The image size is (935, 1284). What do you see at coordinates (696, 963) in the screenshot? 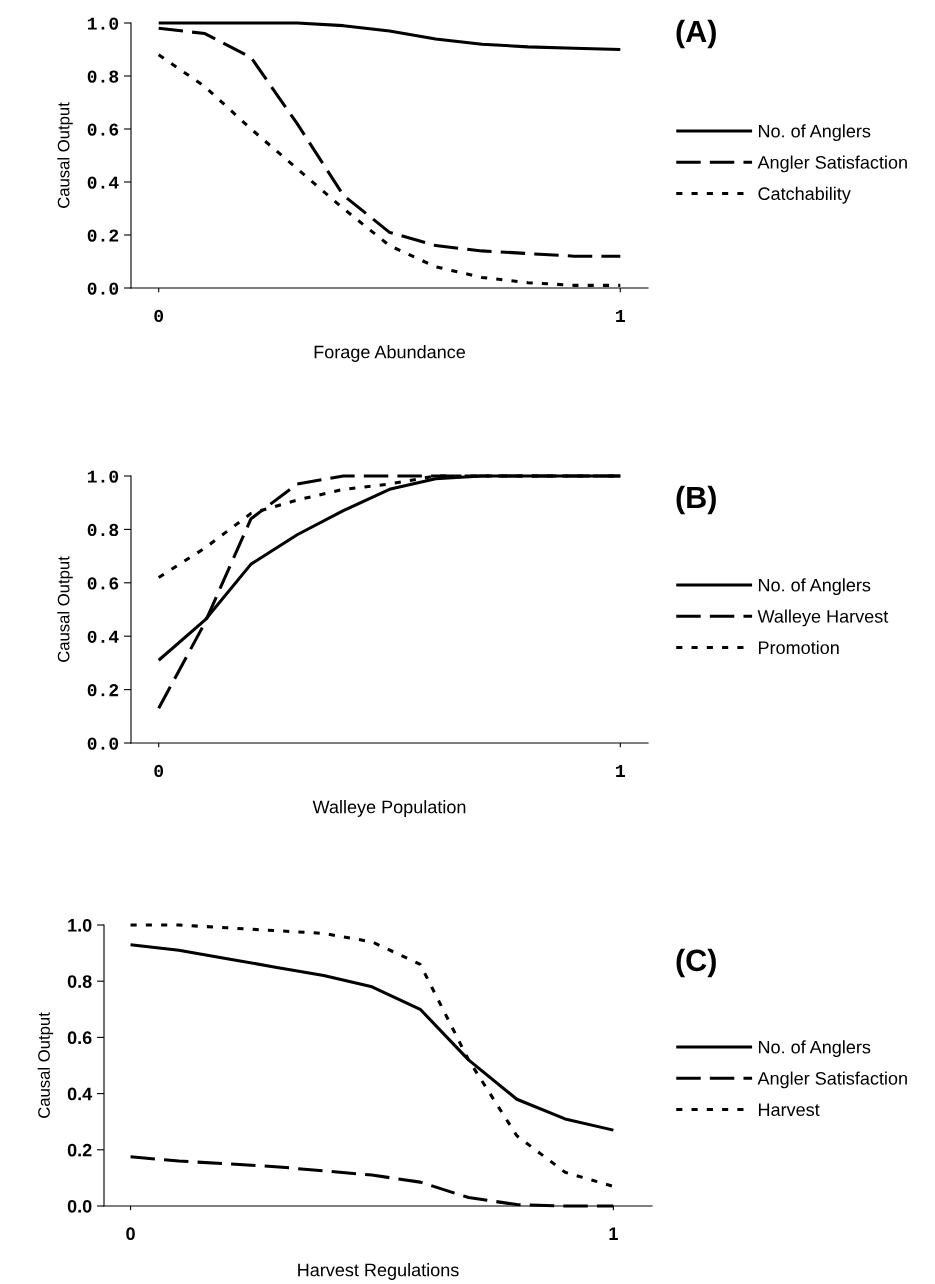
I see `text: (C)` at bounding box center [696, 963].